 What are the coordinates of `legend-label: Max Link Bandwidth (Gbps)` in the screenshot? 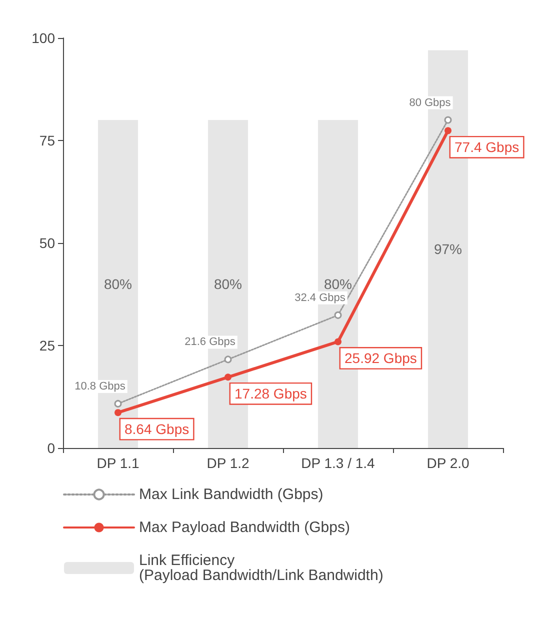 It's located at (231, 494).